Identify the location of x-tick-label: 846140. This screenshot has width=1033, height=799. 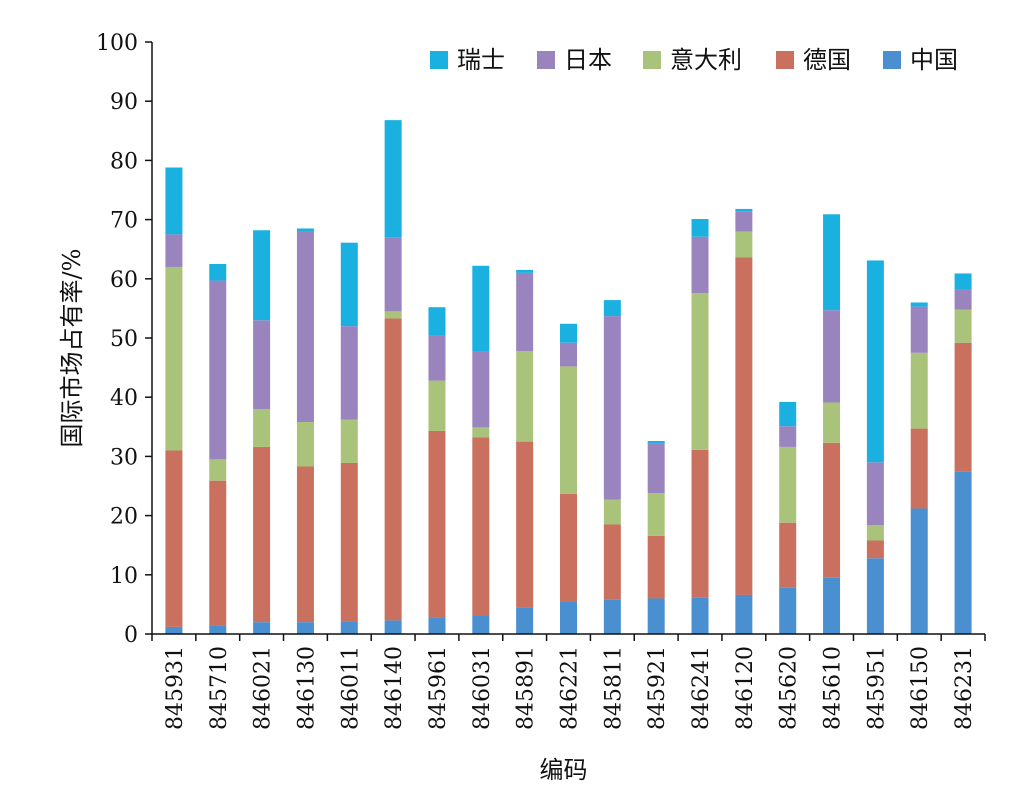
(394, 688).